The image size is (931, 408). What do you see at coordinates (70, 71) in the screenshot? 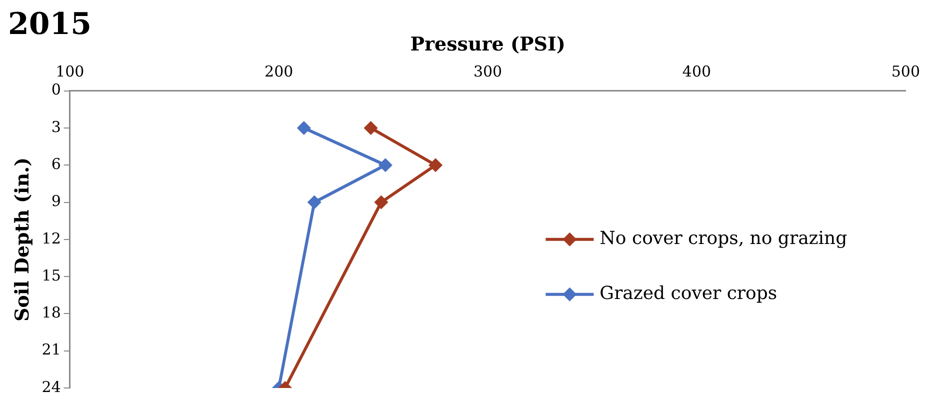
I see `x-tick-label: 100` at bounding box center [70, 71].